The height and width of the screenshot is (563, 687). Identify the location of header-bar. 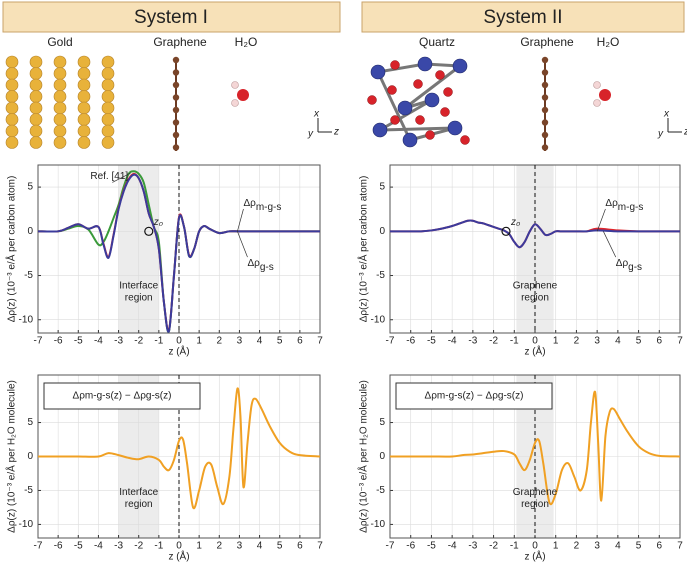
(171, 17).